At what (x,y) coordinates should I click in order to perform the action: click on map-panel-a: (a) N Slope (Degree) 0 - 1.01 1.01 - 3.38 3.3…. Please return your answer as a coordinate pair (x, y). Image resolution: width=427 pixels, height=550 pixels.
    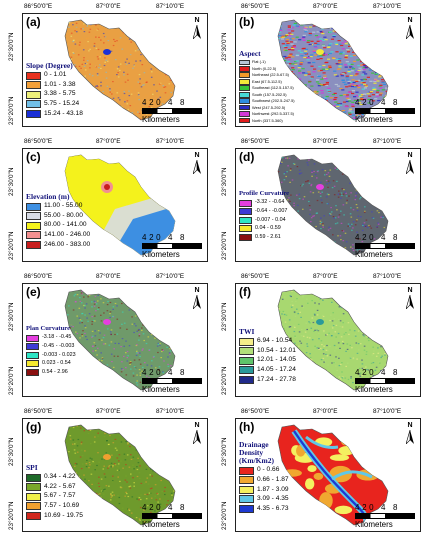
    Looking at the image, I should click on (115, 70).